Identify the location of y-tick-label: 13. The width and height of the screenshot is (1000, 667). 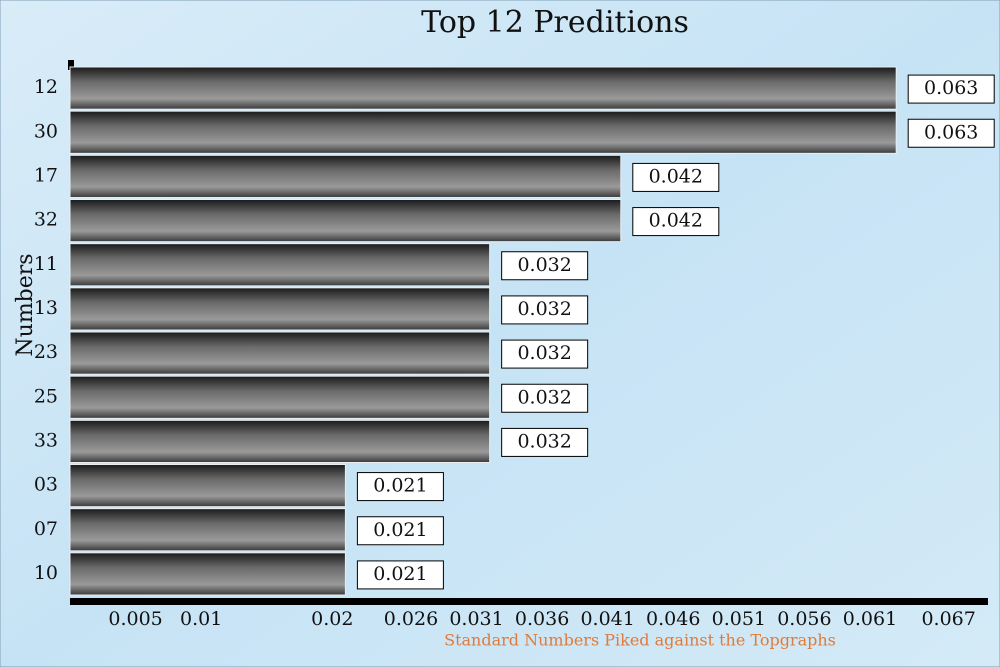
(46, 308).